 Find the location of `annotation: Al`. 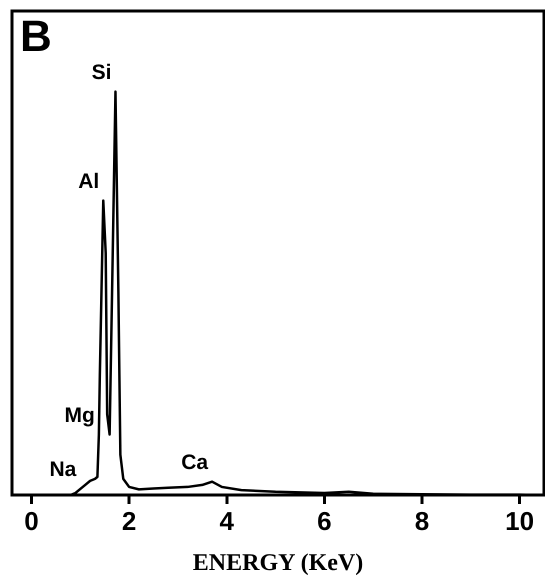

annotation: Al is located at coordinates (89, 181).